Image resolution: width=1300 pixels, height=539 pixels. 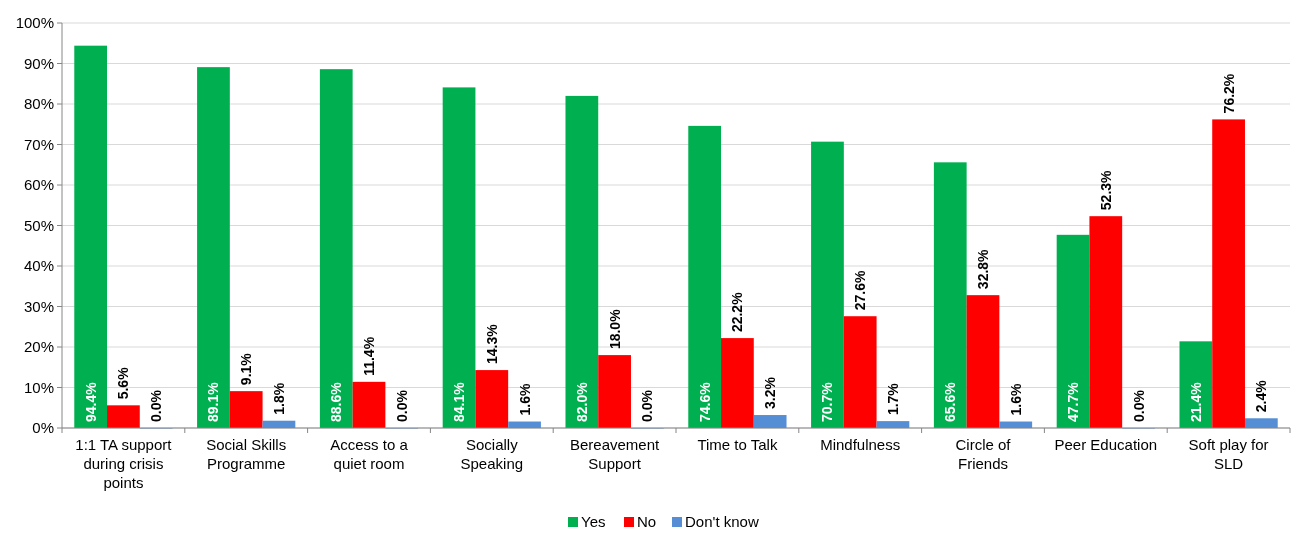 I want to click on data-label: 89.1%, so click(x=213, y=401).